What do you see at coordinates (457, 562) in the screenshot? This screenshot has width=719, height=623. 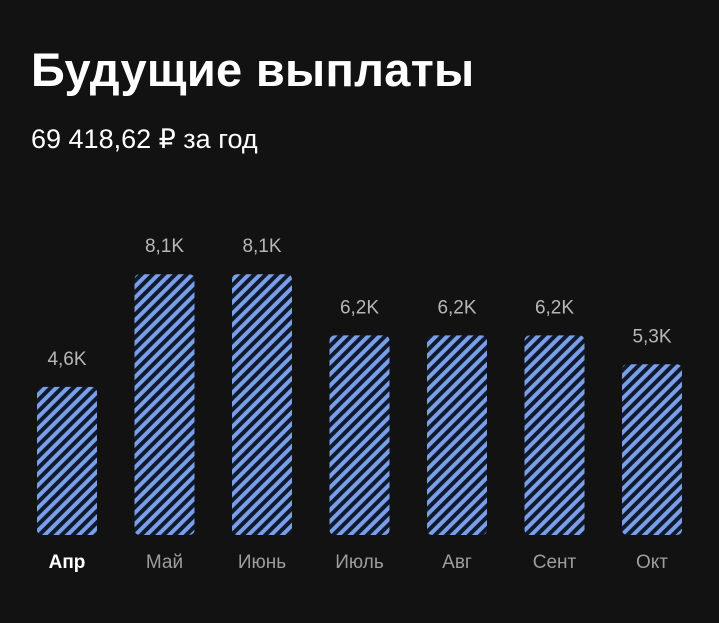 I see `month-label-авг: Авг` at bounding box center [457, 562].